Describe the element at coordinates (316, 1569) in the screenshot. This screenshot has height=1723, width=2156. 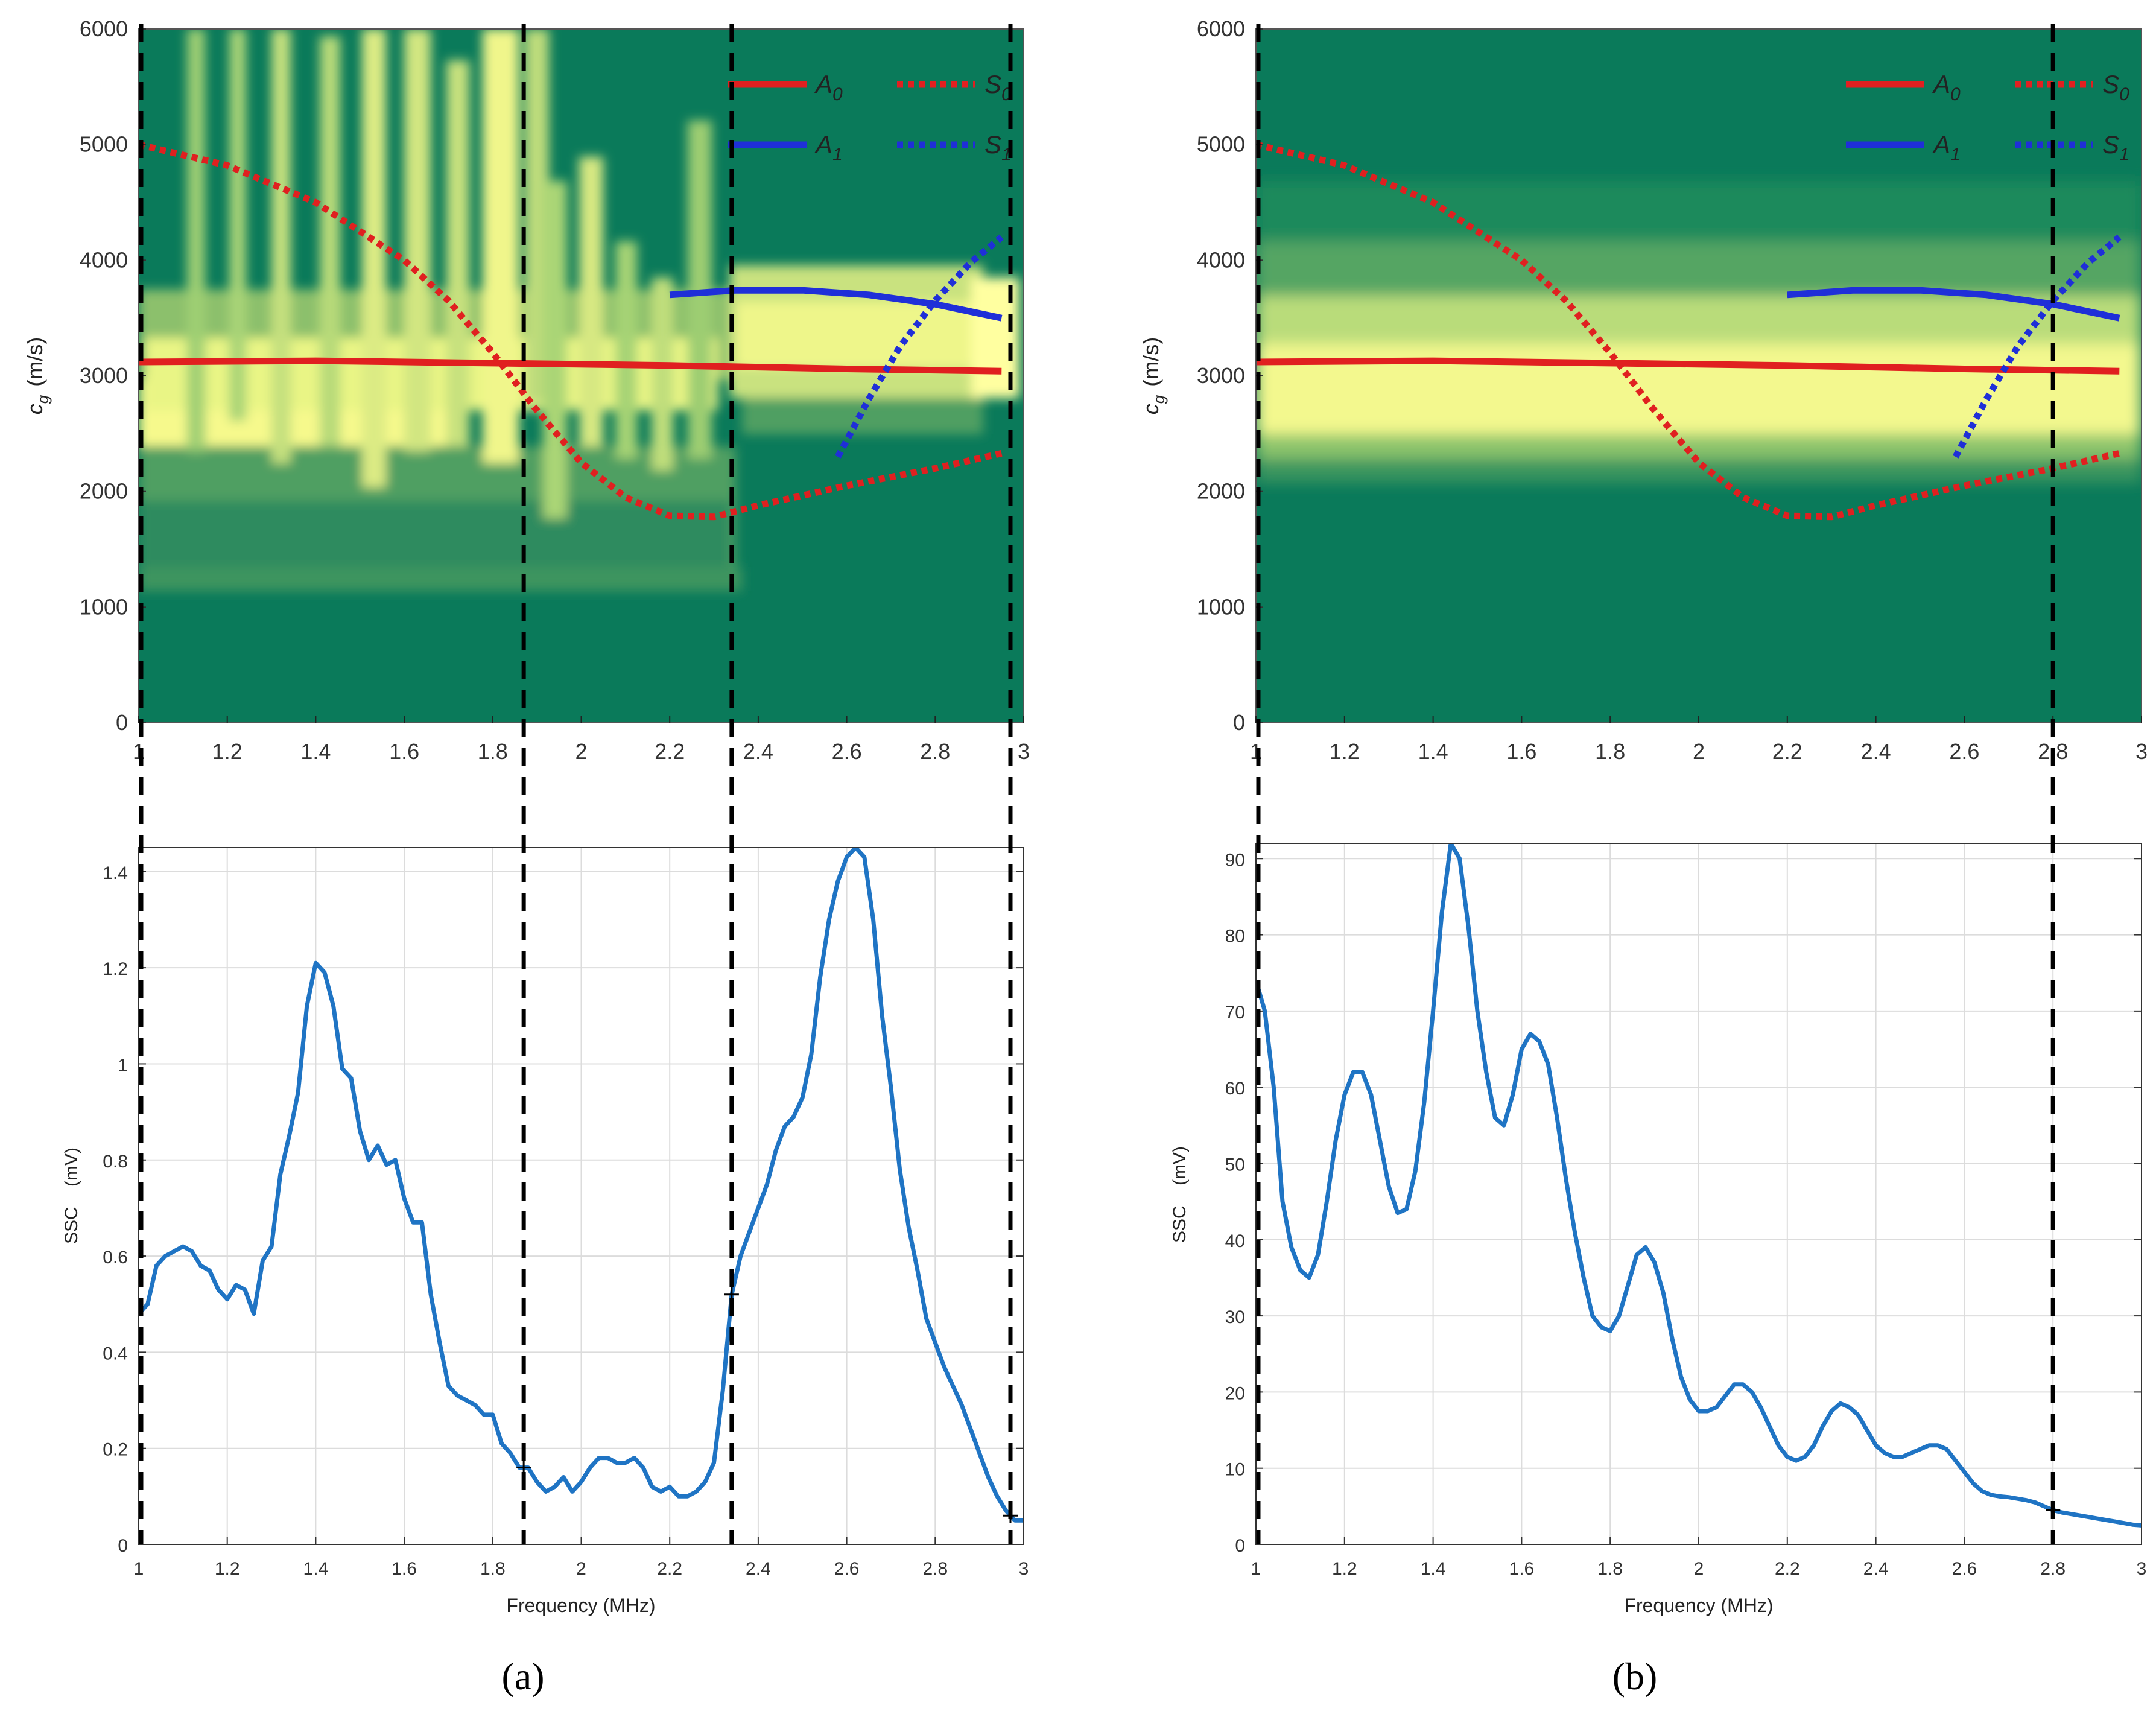
I see `line-a-xtick-label-2: 1.4` at that location.